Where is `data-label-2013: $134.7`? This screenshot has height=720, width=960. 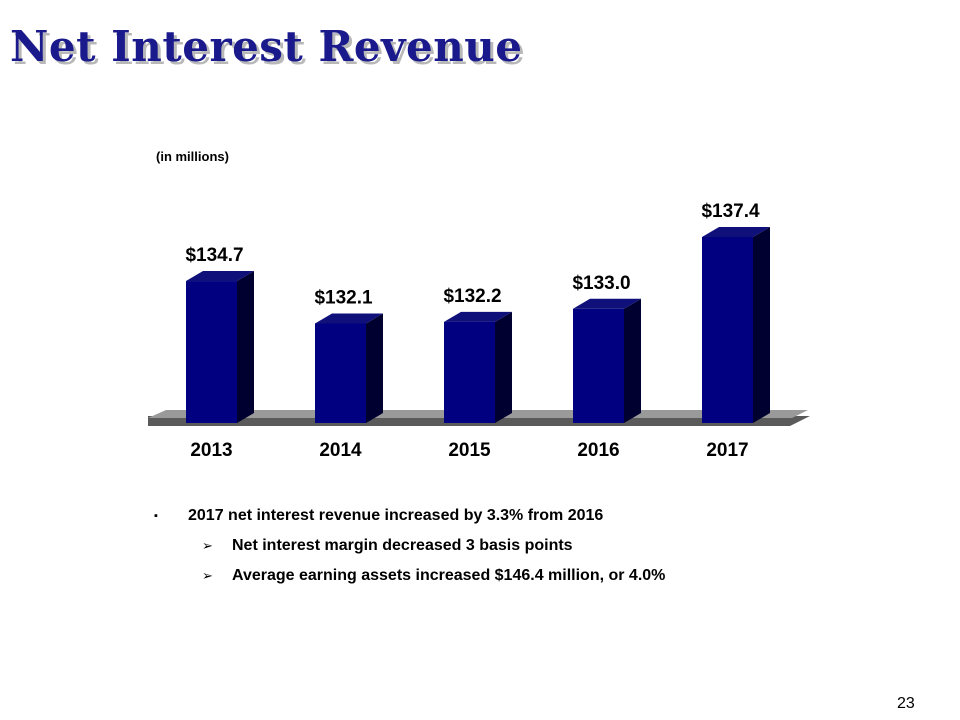
data-label-2013: $134.7 is located at coordinates (214, 255).